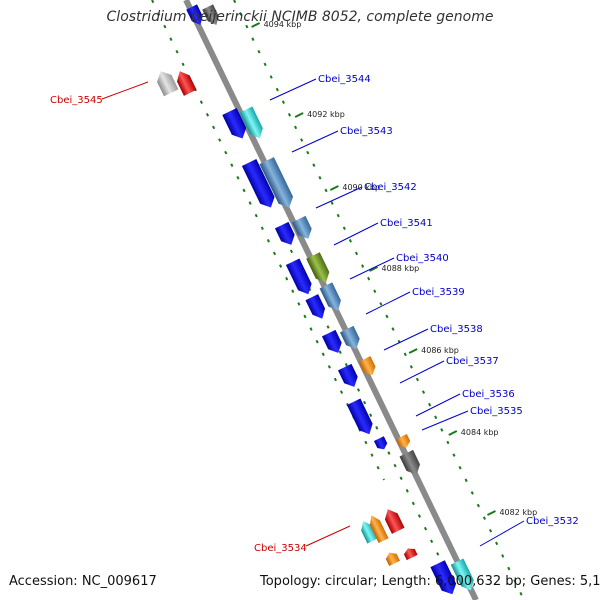 Image resolution: width=600 pixels, height=600 pixels. What do you see at coordinates (472, 361) in the screenshot?
I see `gene-label: Cbei_3537` at bounding box center [472, 361].